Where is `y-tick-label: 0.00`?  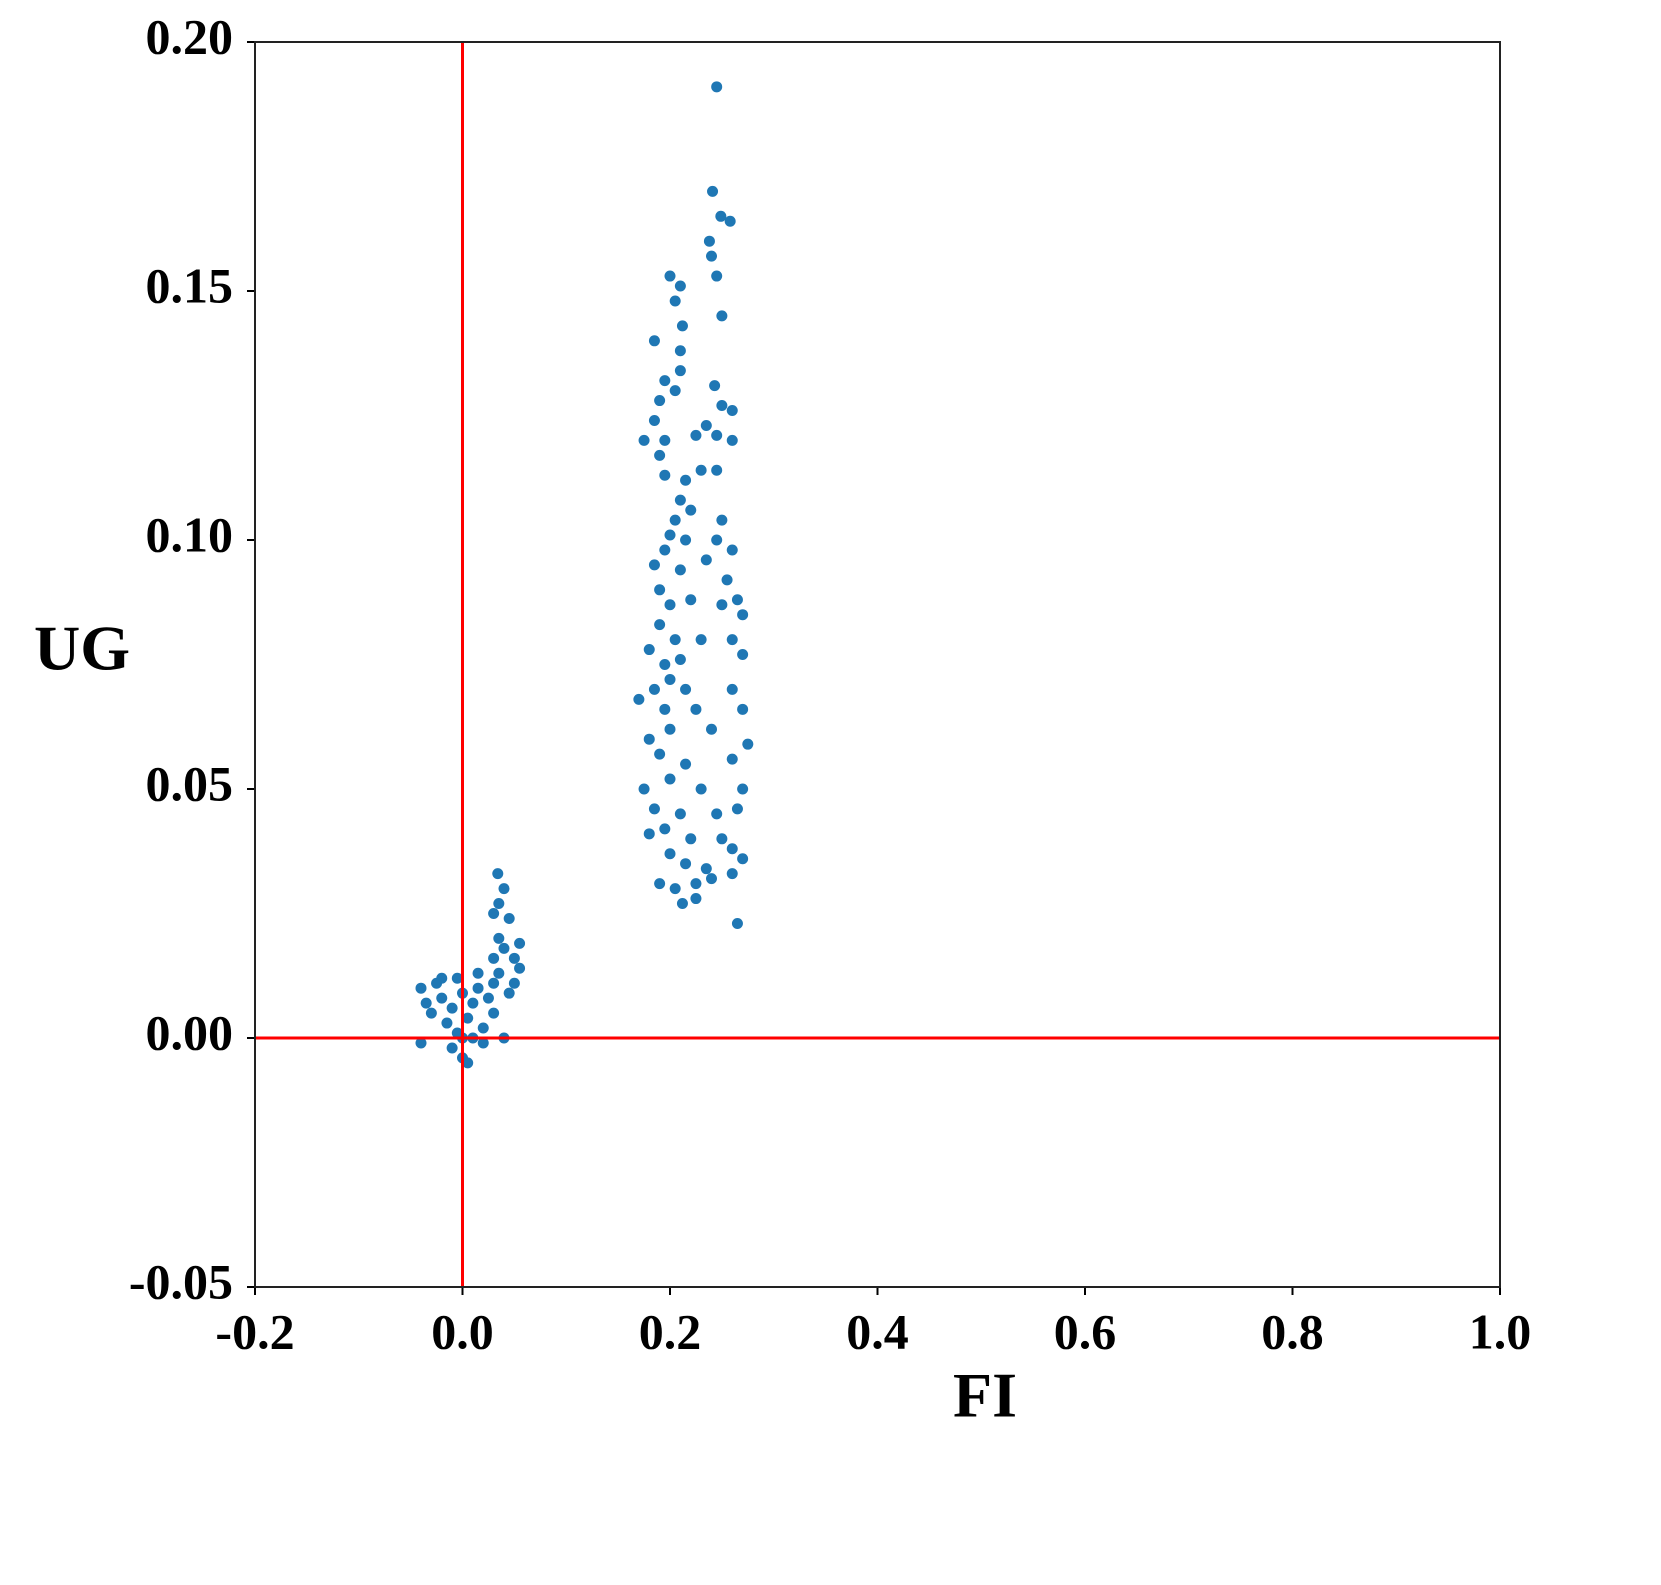
y-tick-label: 0.00 is located at coordinates (190, 1032).